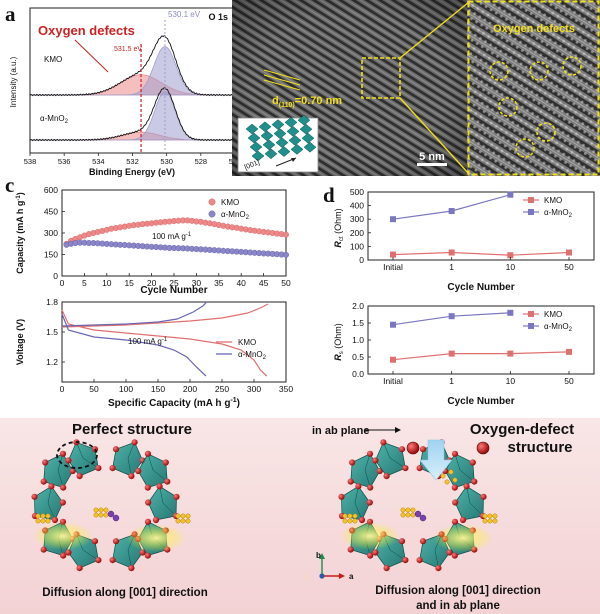  What do you see at coordinates (184, 14) in the screenshot?
I see `xps-peak-main-label: 530.1 eV` at bounding box center [184, 14].